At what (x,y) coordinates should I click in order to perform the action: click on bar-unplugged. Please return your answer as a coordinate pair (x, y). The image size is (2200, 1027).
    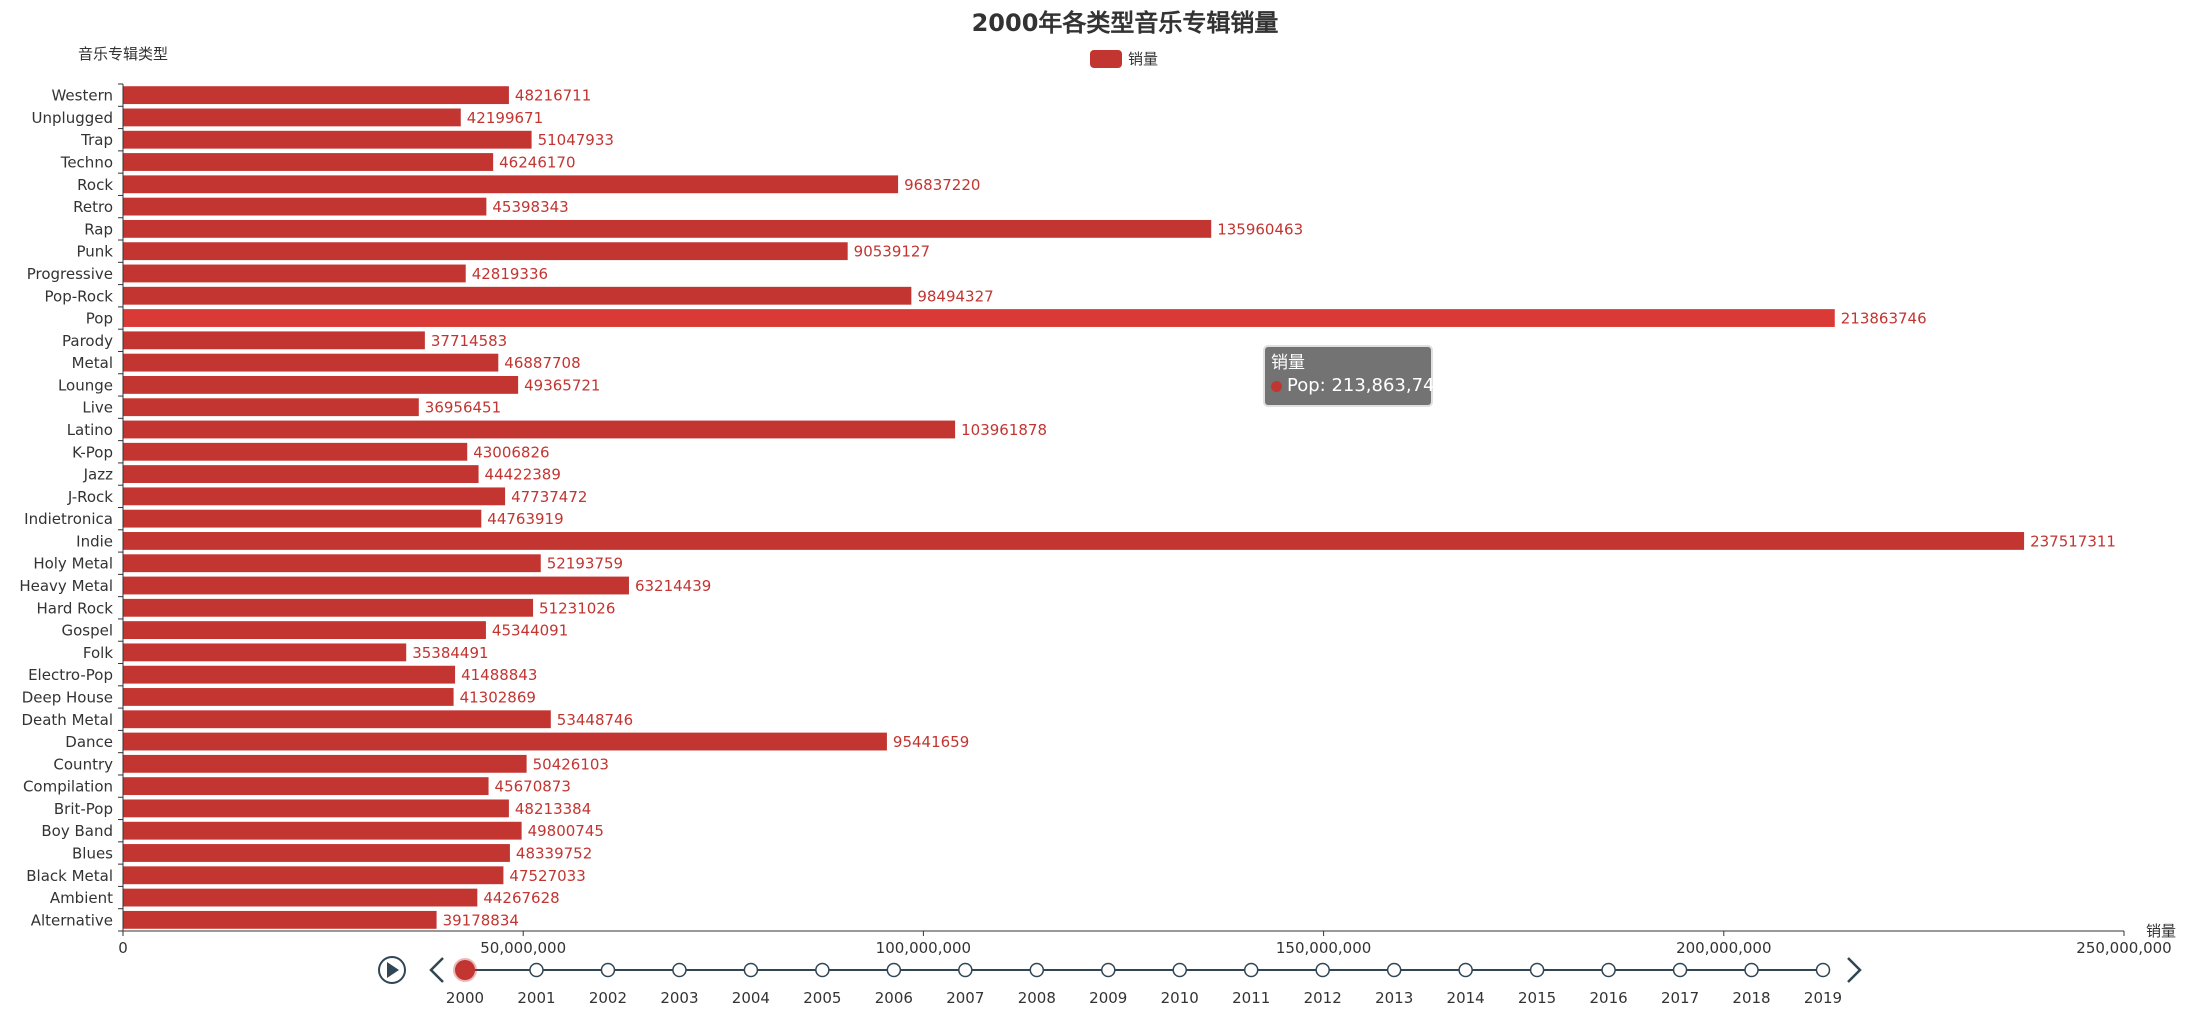
    Looking at the image, I should click on (292, 117).